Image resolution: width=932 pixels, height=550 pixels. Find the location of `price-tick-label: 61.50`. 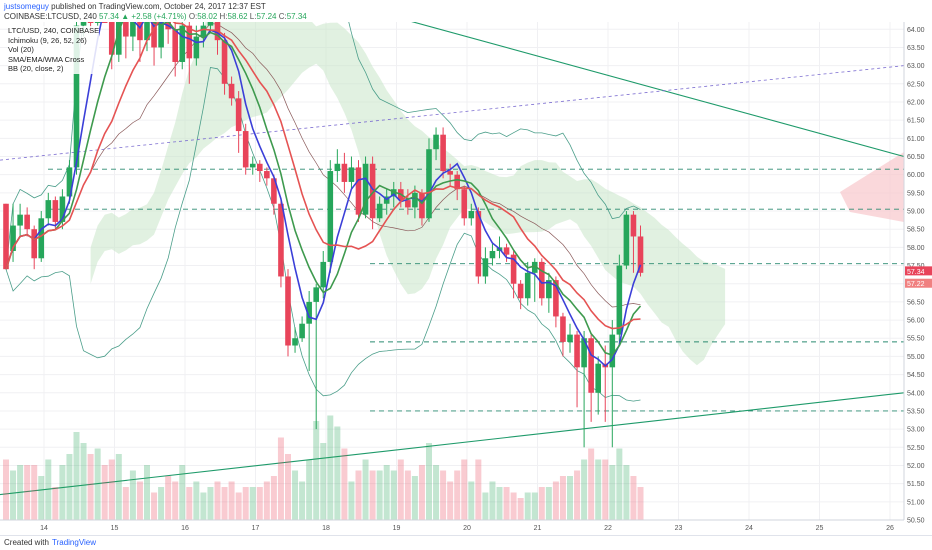

price-tick-label: 61.50 is located at coordinates (916, 121).